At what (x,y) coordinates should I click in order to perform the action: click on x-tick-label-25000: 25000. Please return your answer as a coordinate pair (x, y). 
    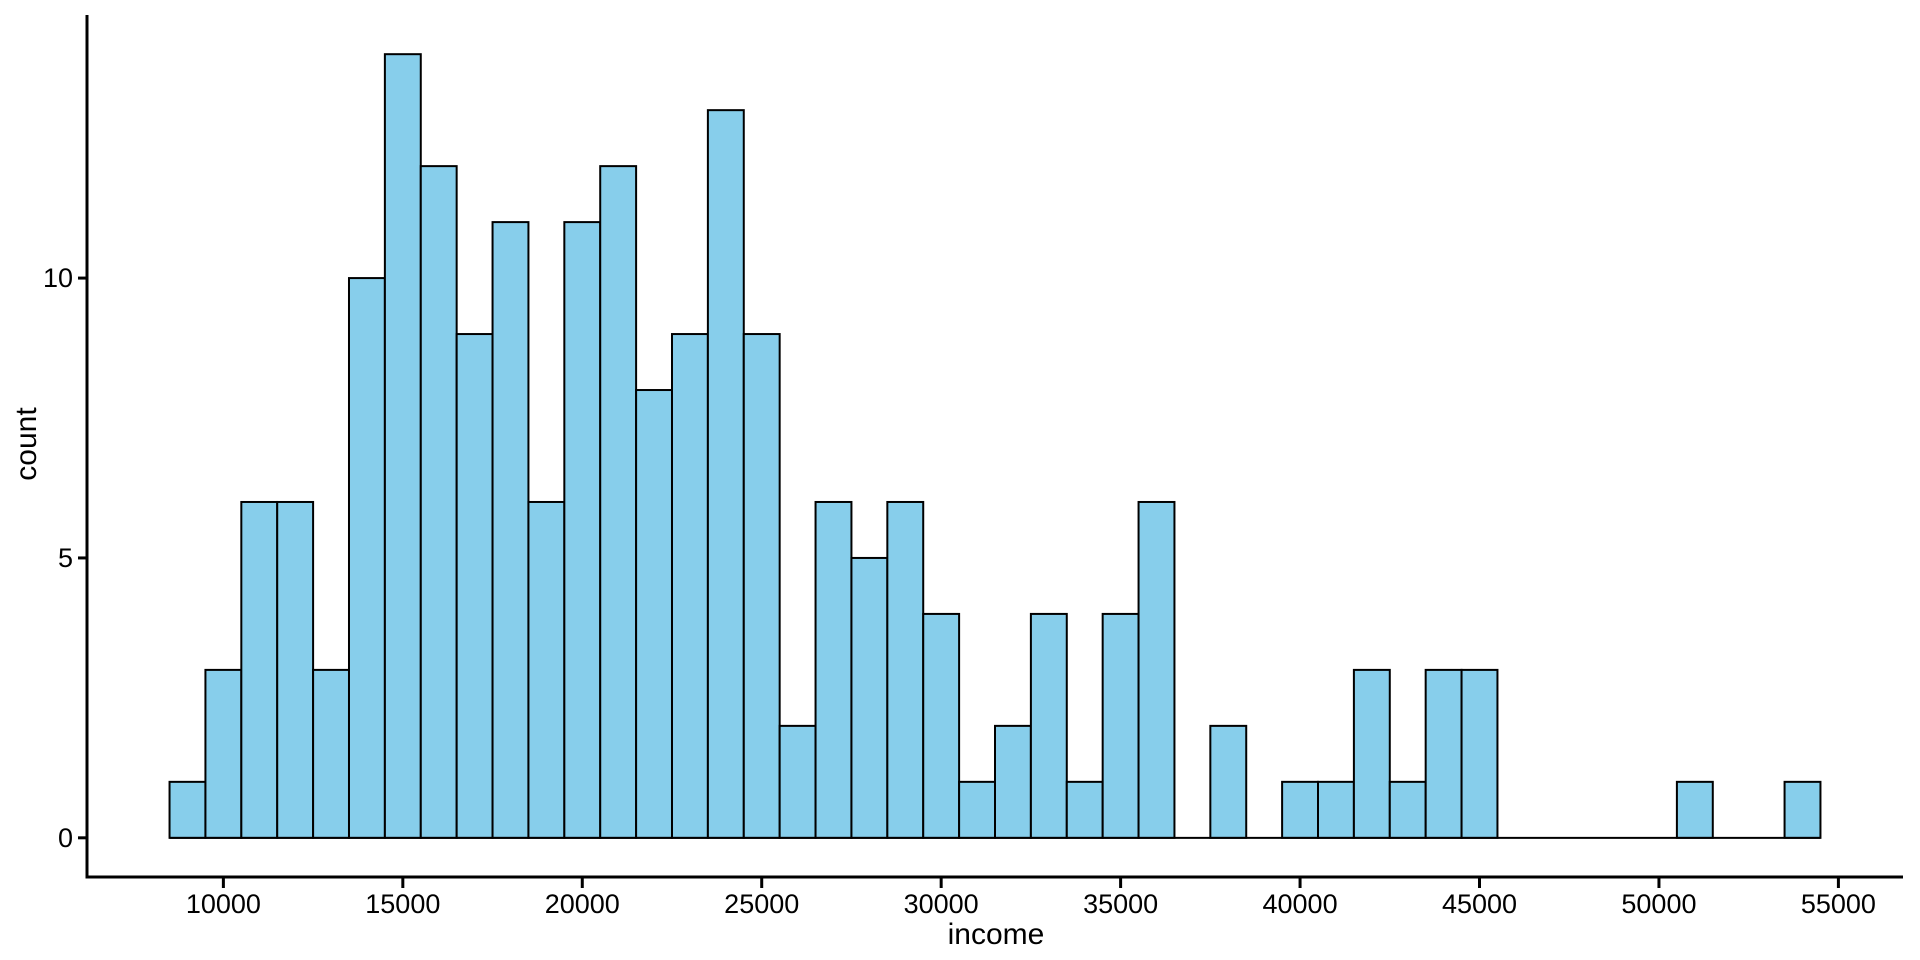
    Looking at the image, I should click on (761, 904).